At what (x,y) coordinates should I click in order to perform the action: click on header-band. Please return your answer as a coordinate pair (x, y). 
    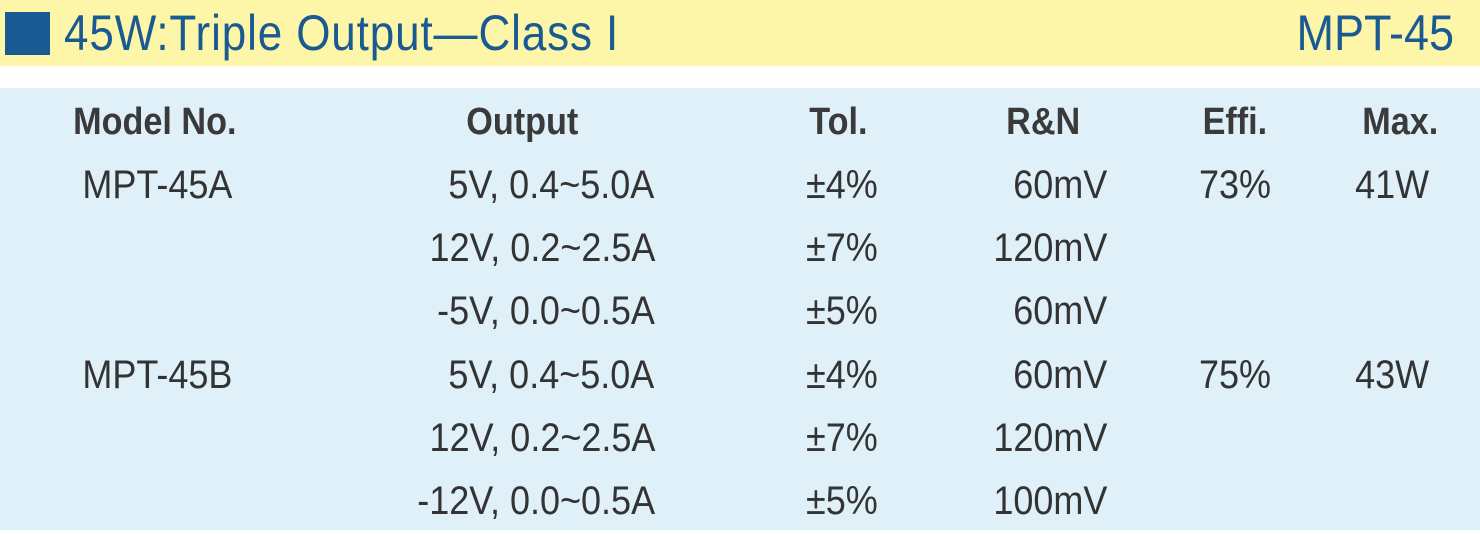
    Looking at the image, I should click on (740, 33).